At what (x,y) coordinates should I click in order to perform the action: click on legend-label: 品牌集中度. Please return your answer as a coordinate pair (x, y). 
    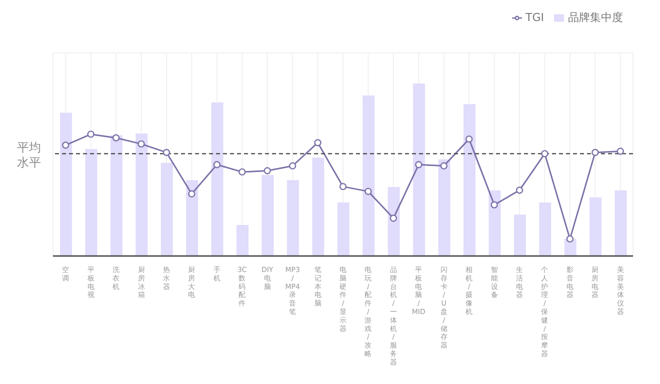
    Looking at the image, I should click on (595, 17).